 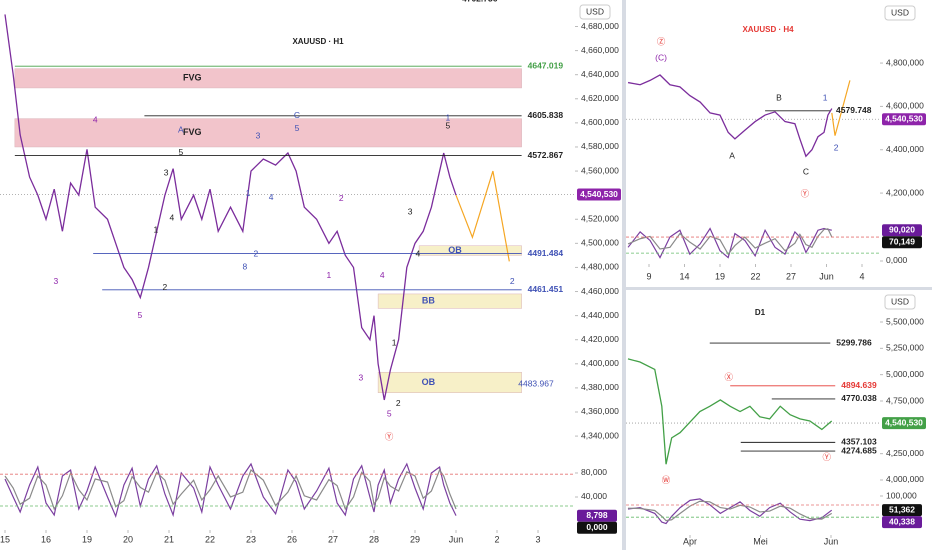 I want to click on level-label: 4572.867, so click(x=546, y=155).